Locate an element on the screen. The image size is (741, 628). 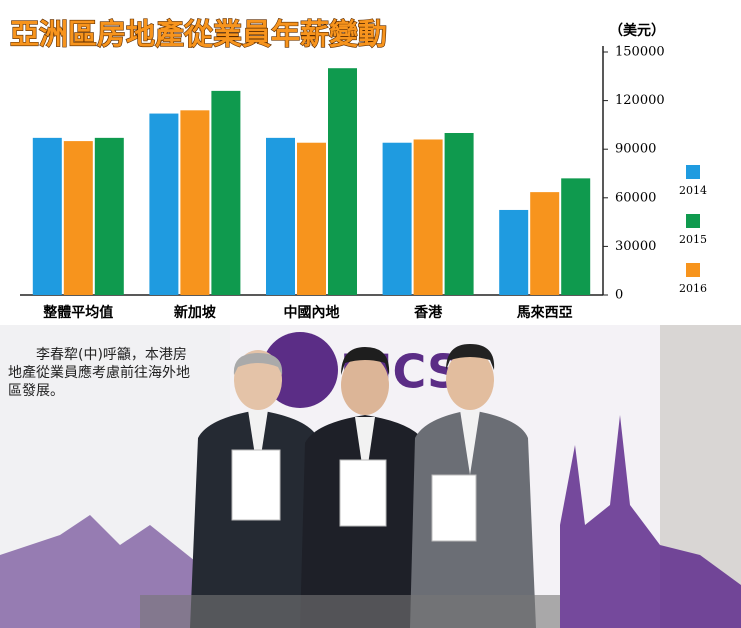
legend-label: 2014 is located at coordinates (693, 190).